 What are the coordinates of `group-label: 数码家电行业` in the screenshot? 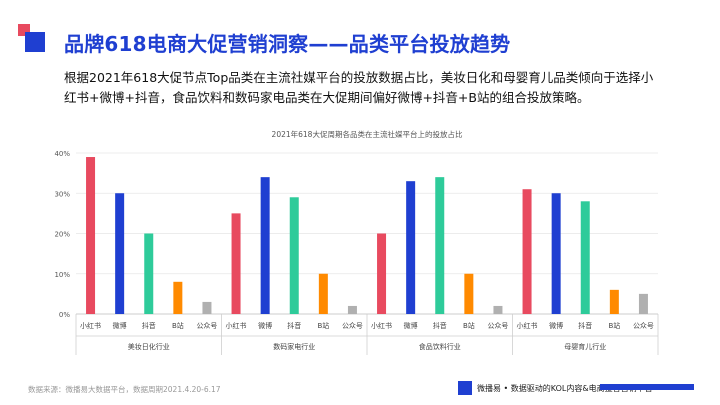 It's located at (294, 346).